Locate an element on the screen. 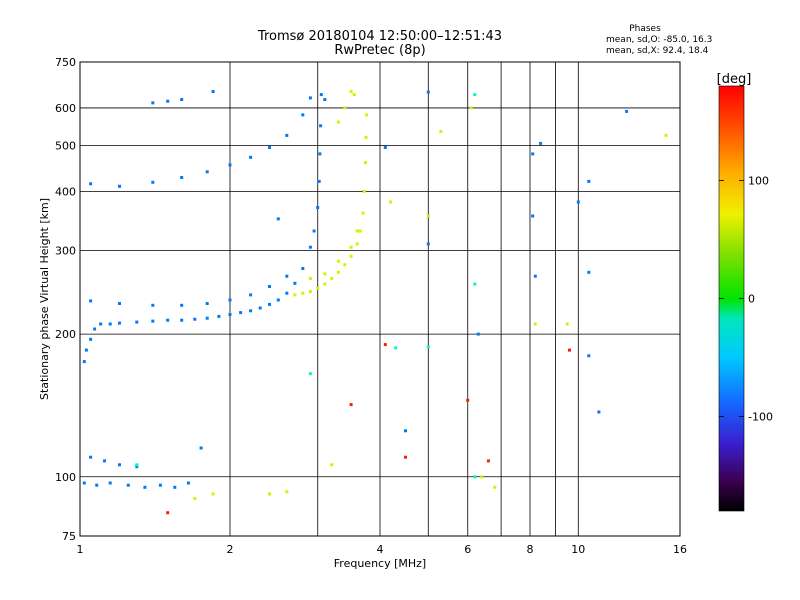  y-tick-label: 600 is located at coordinates (65, 108).